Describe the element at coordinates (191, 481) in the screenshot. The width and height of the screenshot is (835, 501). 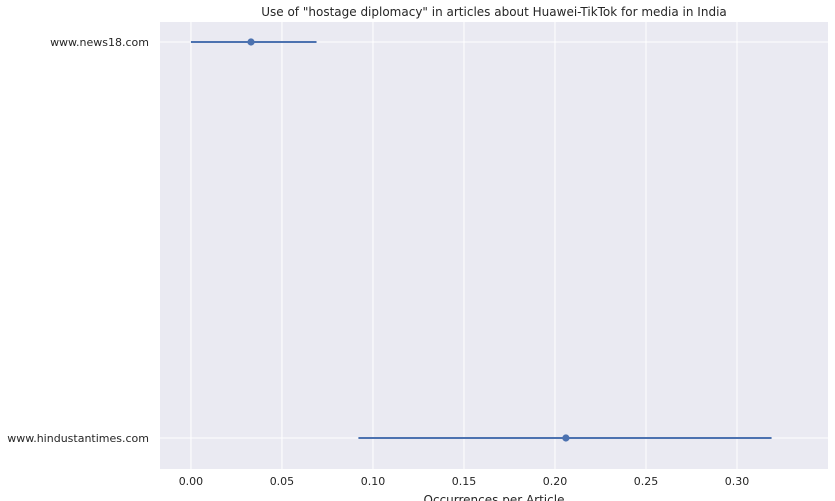
I see `x-tick-label: 0.00` at that location.